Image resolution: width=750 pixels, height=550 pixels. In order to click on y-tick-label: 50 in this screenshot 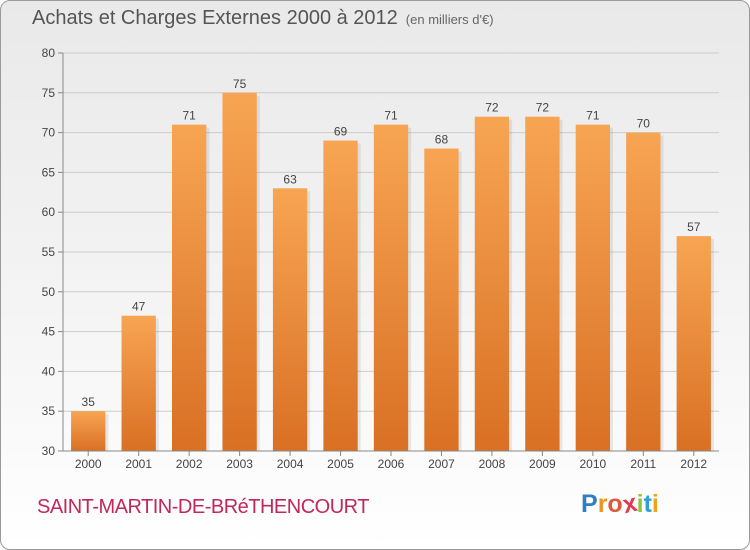, I will do `click(49, 292)`.